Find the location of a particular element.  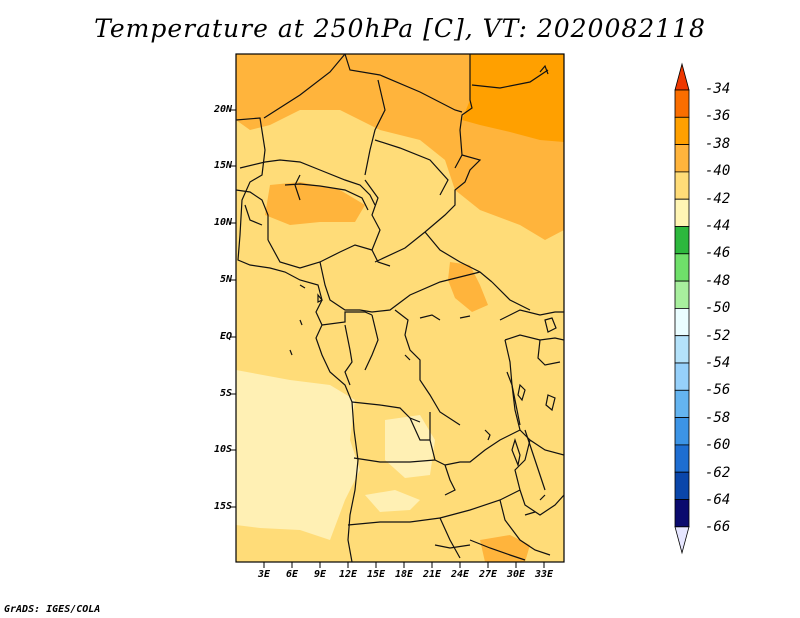

colorbar-label: -42 is located at coordinates (718, 199).